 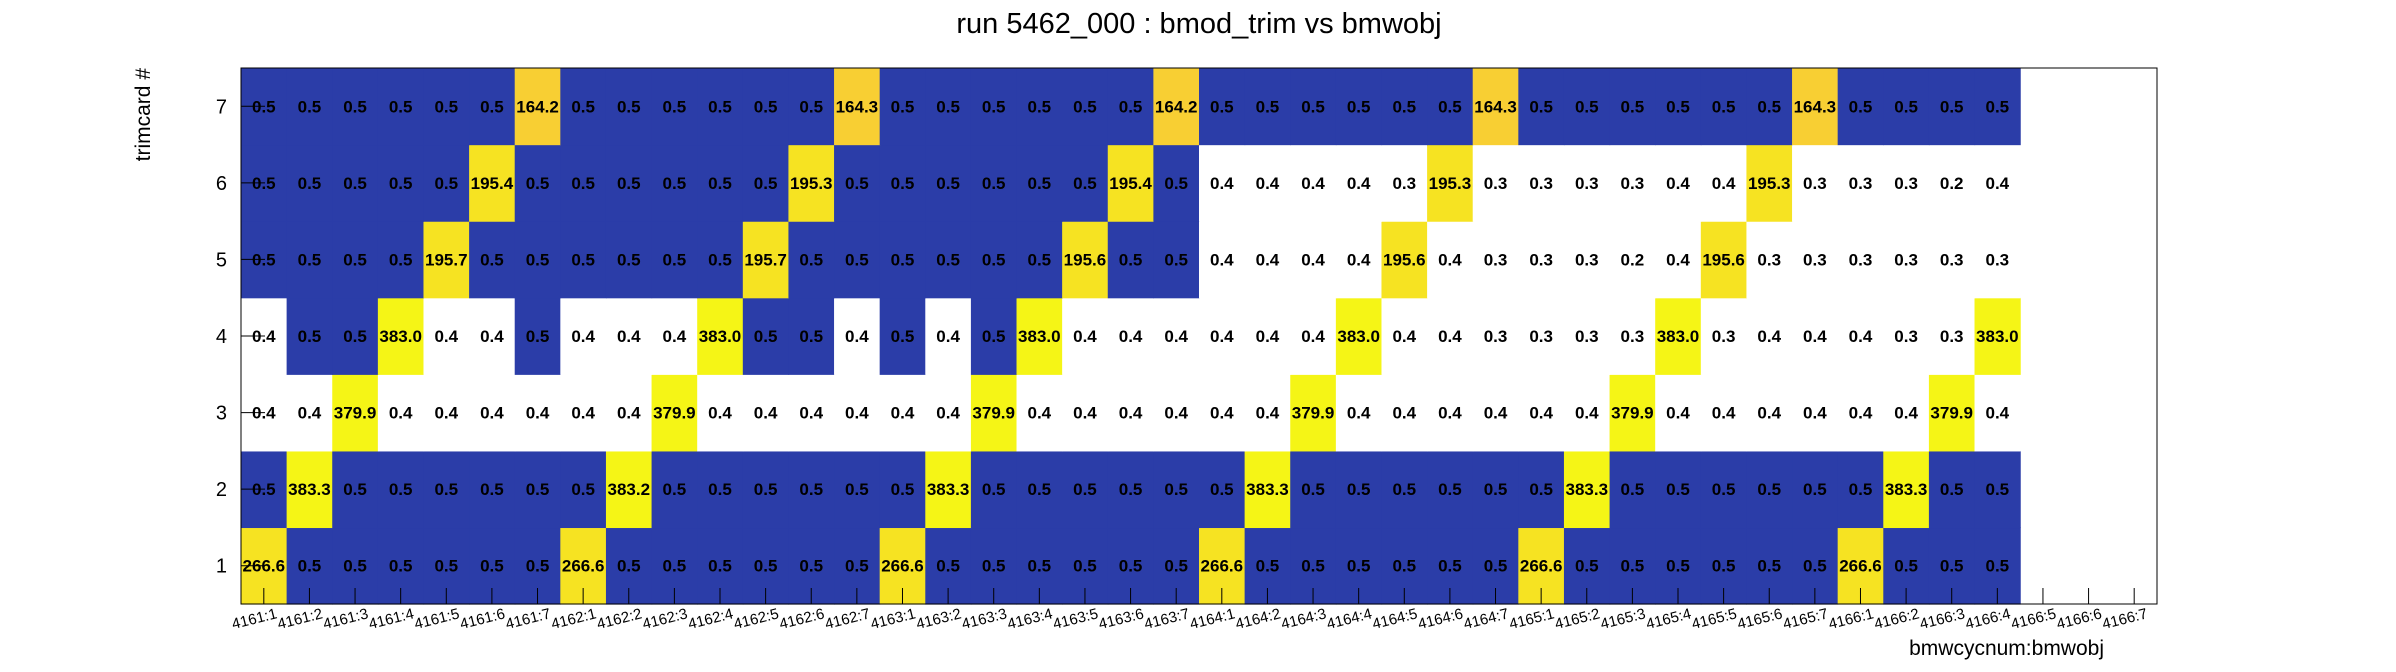 What do you see at coordinates (1039, 336) in the screenshot?
I see `cell-value-label: 383.0` at bounding box center [1039, 336].